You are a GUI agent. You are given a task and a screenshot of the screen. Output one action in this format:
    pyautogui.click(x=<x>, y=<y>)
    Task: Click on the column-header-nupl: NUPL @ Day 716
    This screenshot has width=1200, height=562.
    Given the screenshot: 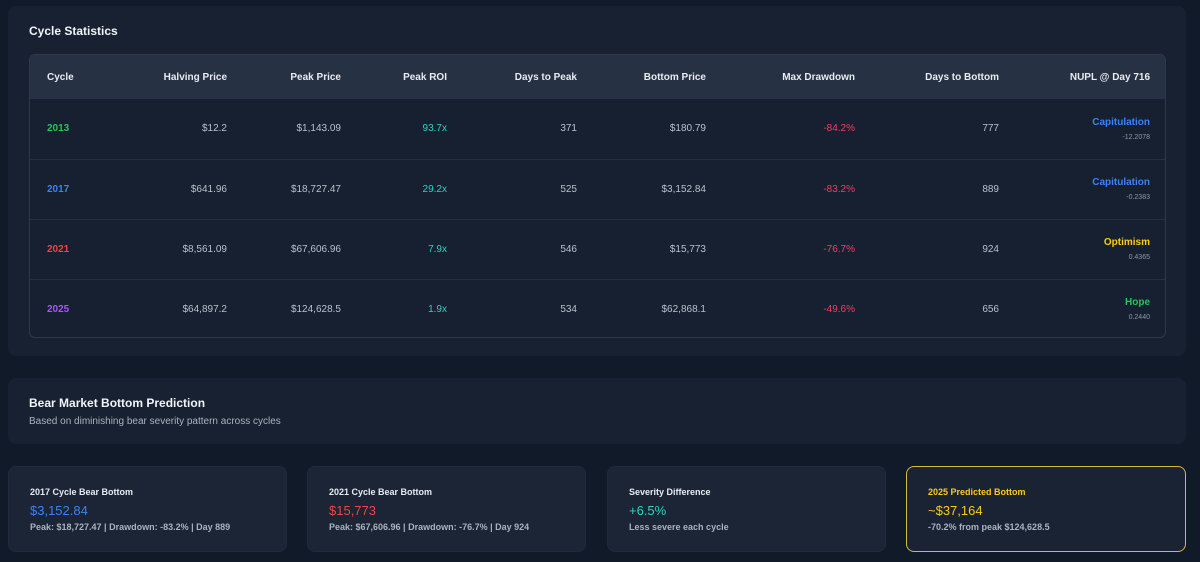 What is the action you would take?
    pyautogui.click(x=1109, y=77)
    